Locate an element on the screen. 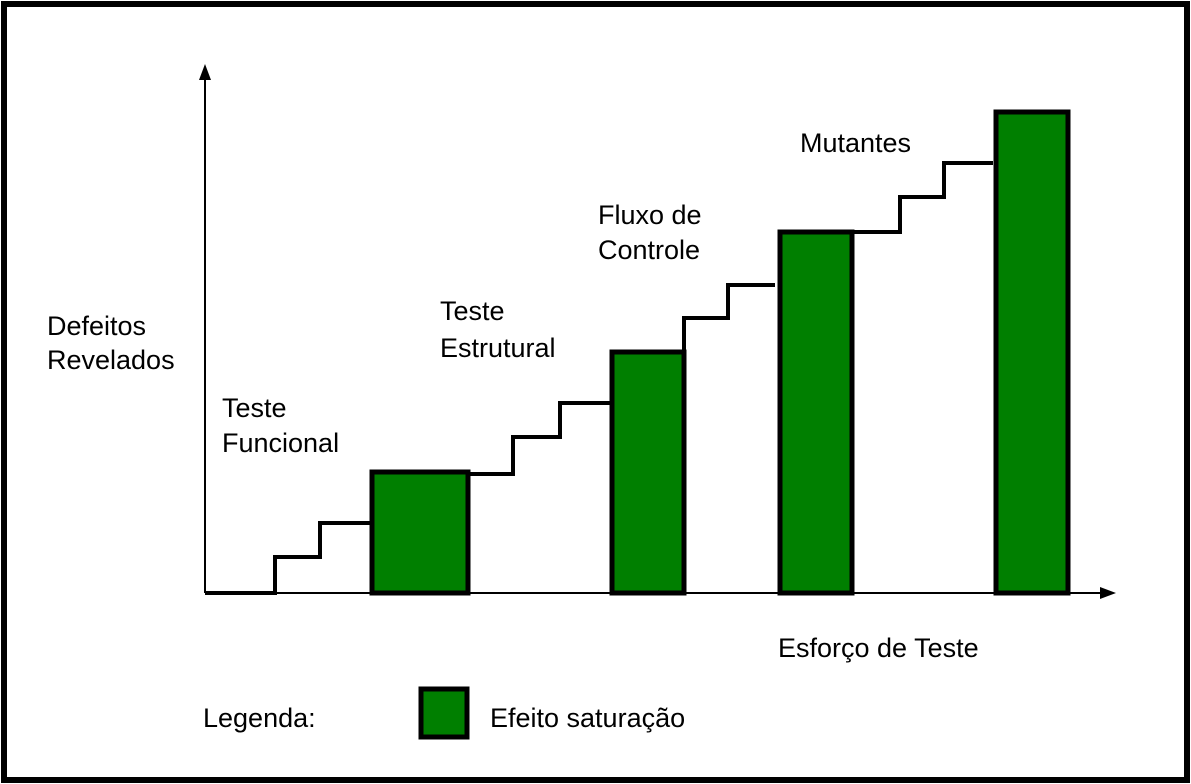  legend-title: Legenda: is located at coordinates (259, 718).